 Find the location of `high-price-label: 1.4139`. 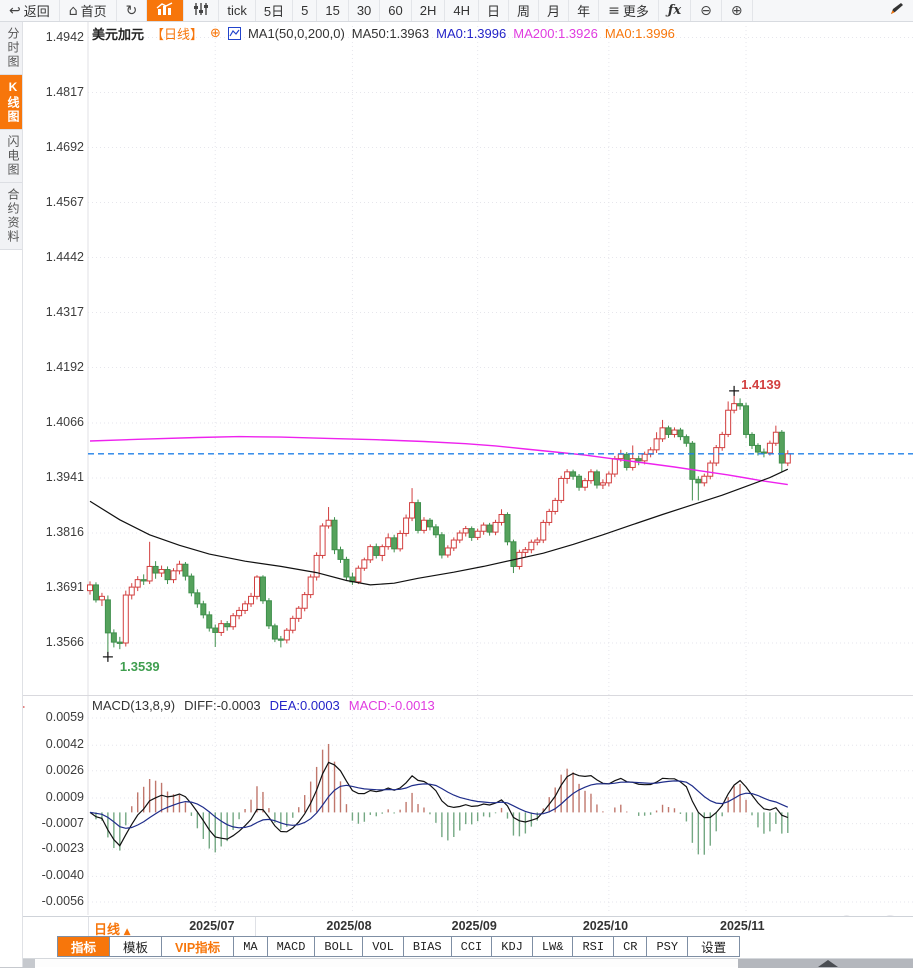

high-price-label: 1.4139 is located at coordinates (761, 384).